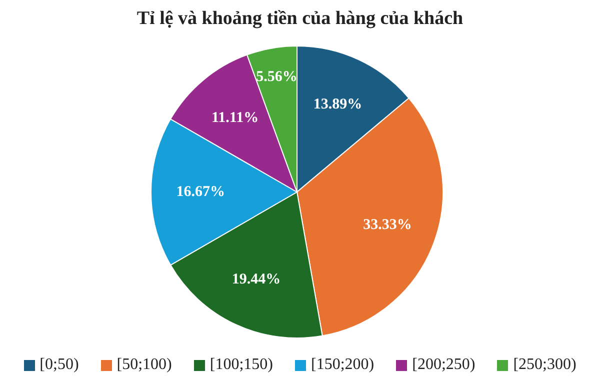  I want to click on data-label: 11.11%, so click(235, 118).